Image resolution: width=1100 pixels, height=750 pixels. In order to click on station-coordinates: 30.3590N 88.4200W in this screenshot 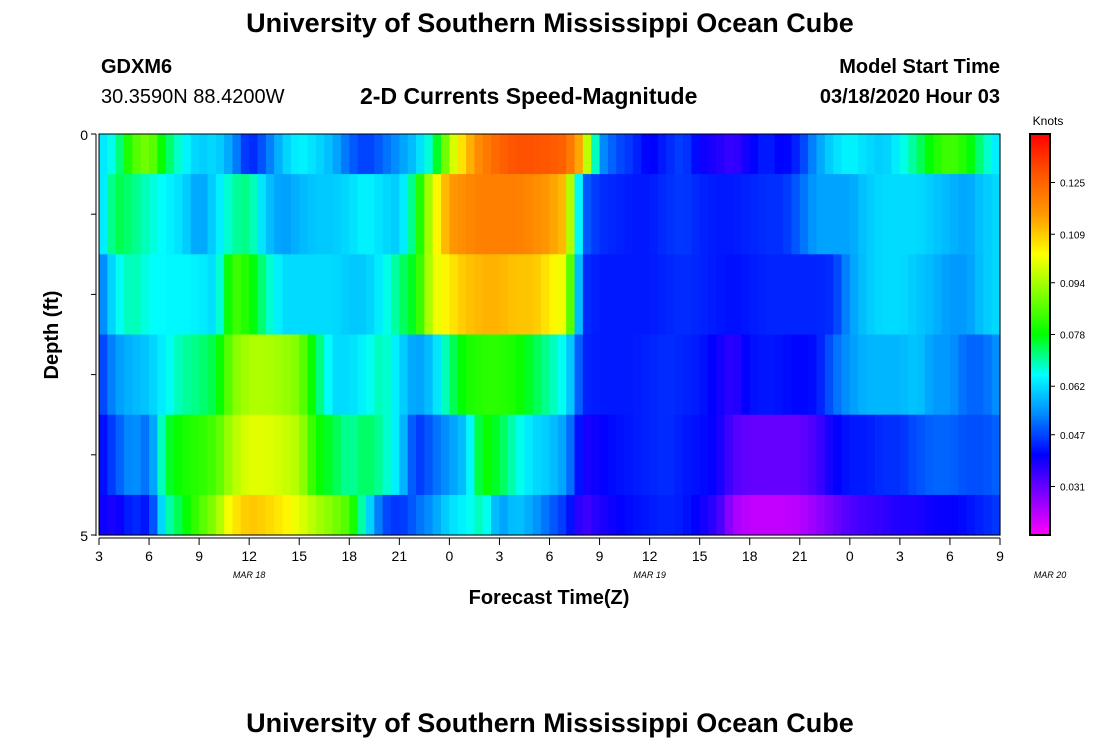, I will do `click(193, 97)`.